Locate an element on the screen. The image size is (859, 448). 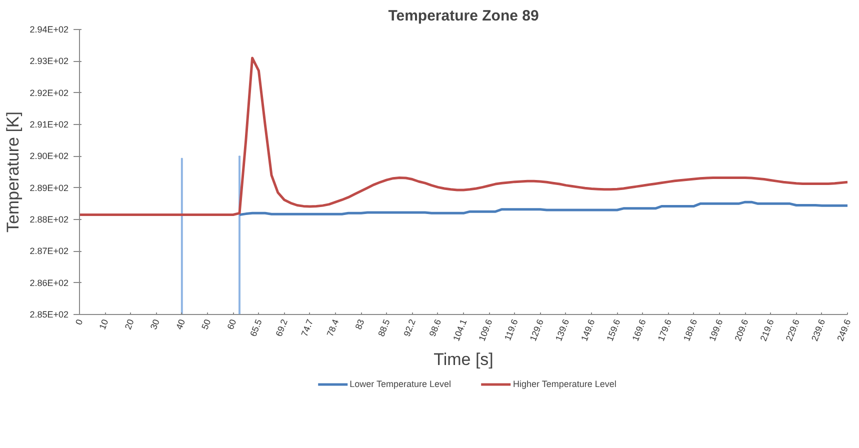
x-tick-label: 189.6 is located at coordinates (691, 330).